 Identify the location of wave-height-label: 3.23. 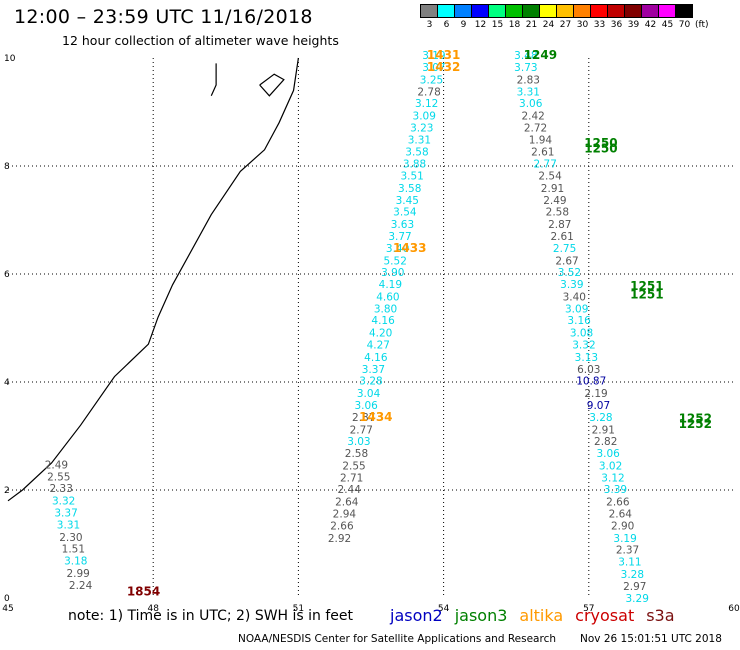
(421, 128).